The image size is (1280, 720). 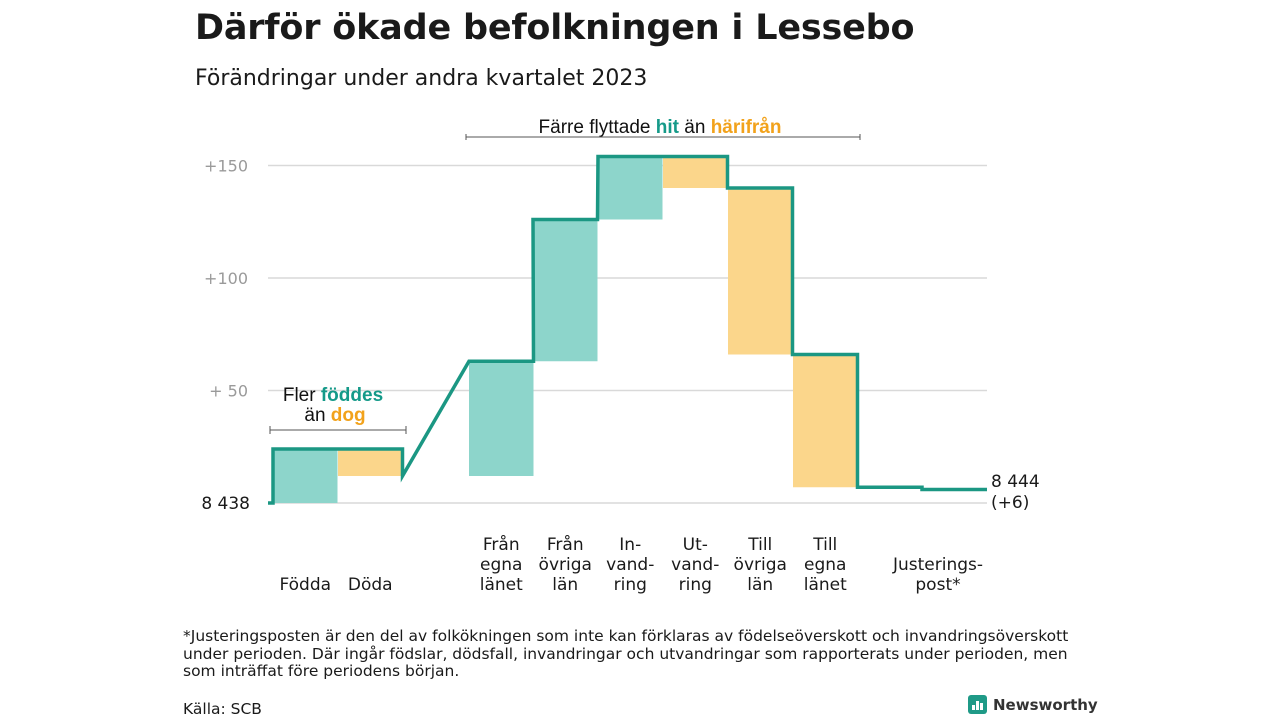 What do you see at coordinates (760, 565) in the screenshot?
I see `category-label: Till övriga län` at bounding box center [760, 565].